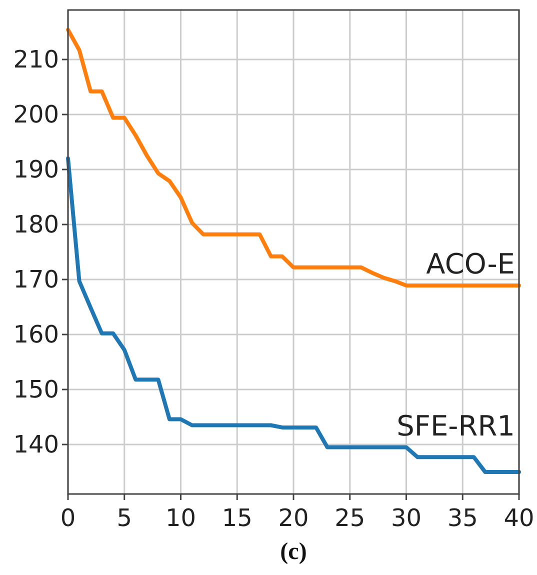 The height and width of the screenshot is (575, 537). What do you see at coordinates (124, 518) in the screenshot?
I see `x-tick-label: 5` at bounding box center [124, 518].